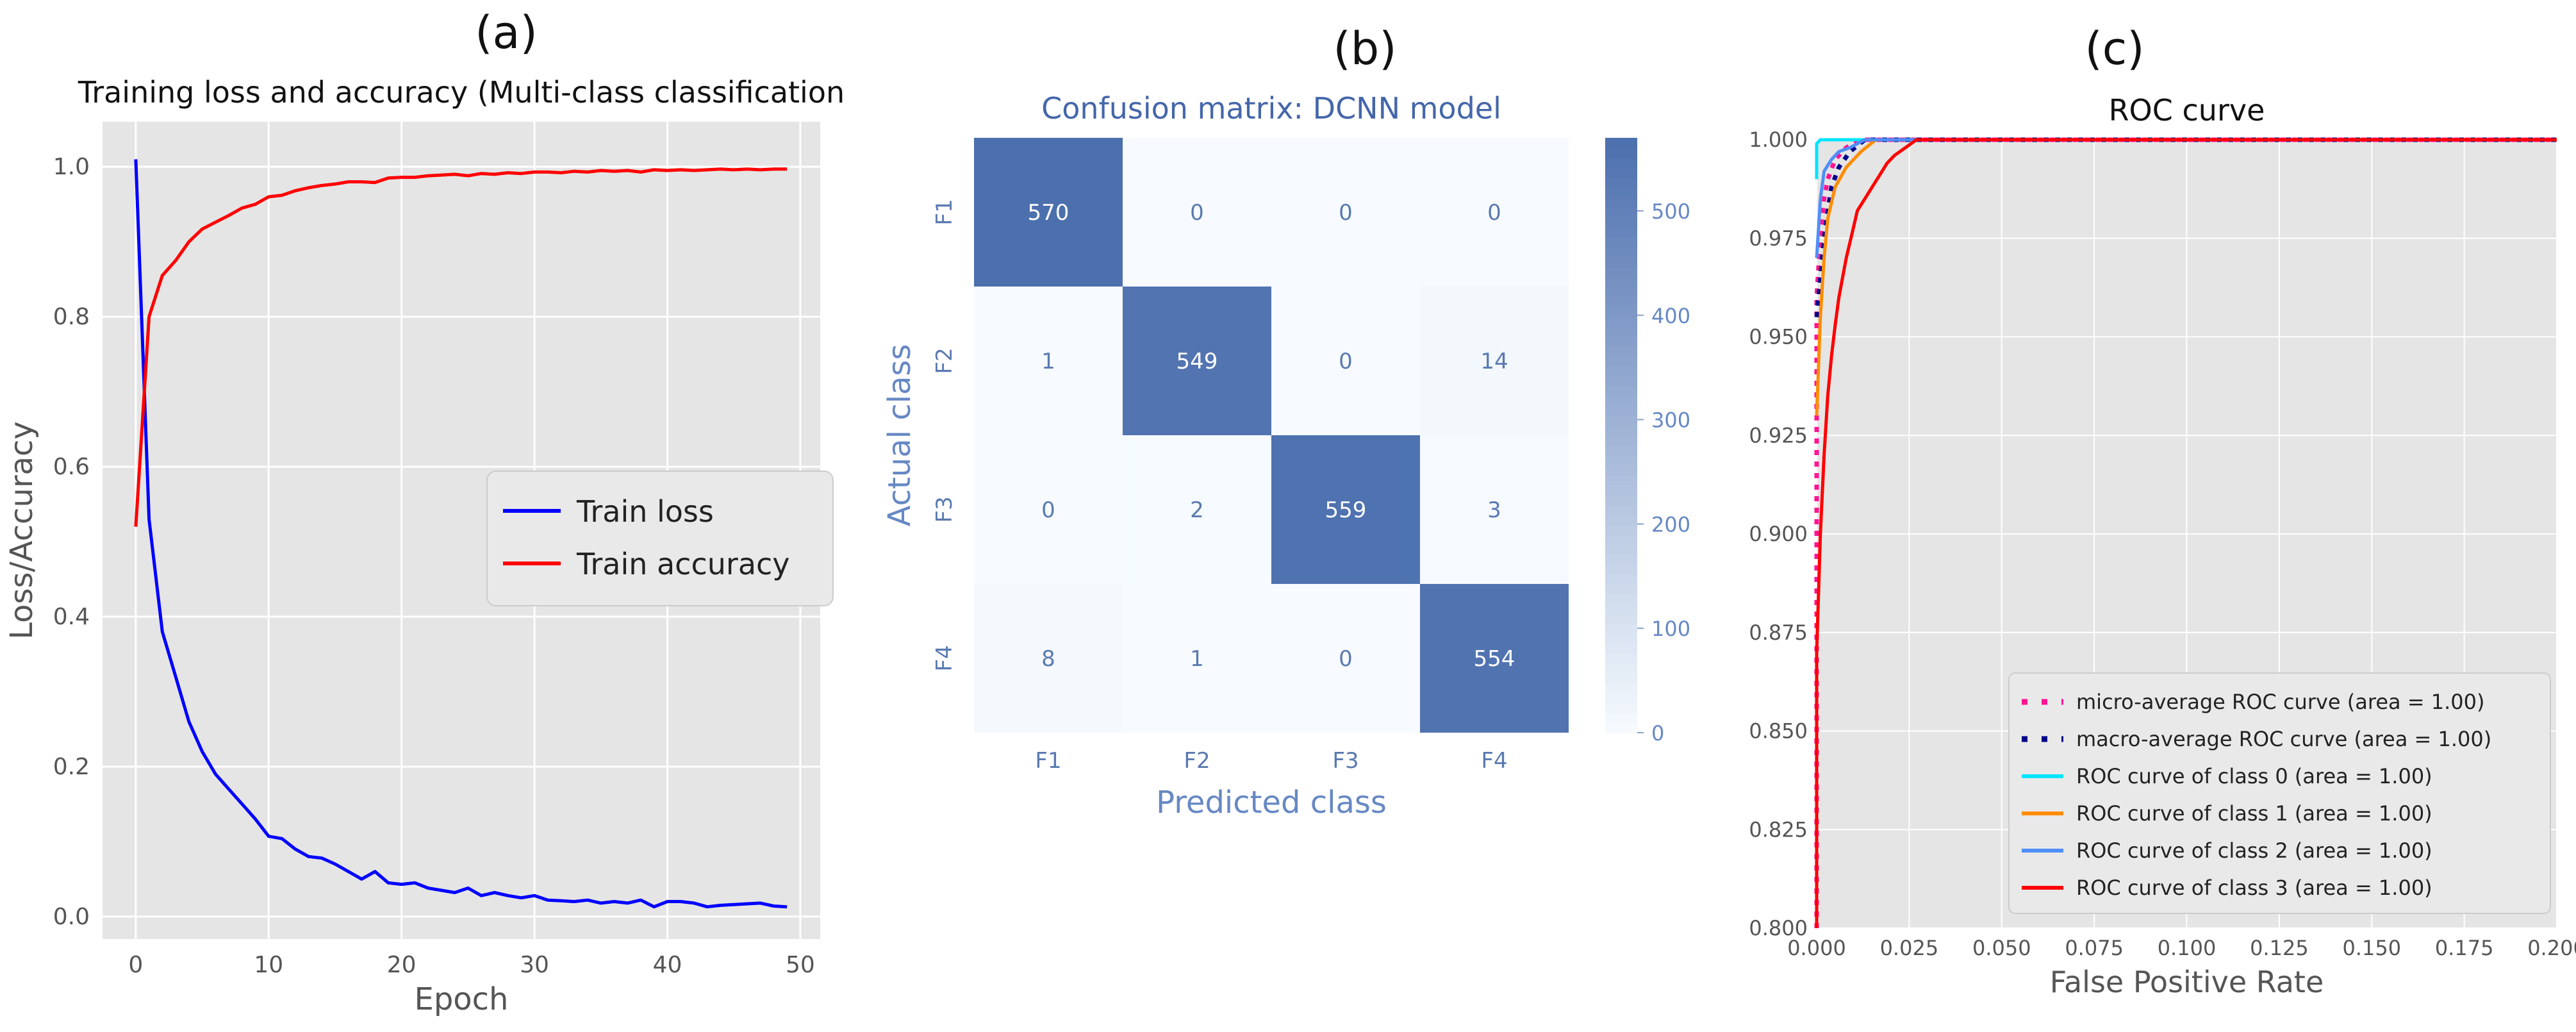 The width and height of the screenshot is (2576, 1032). What do you see at coordinates (402, 965) in the screenshot?
I see `x-tick-label: 20` at bounding box center [402, 965].